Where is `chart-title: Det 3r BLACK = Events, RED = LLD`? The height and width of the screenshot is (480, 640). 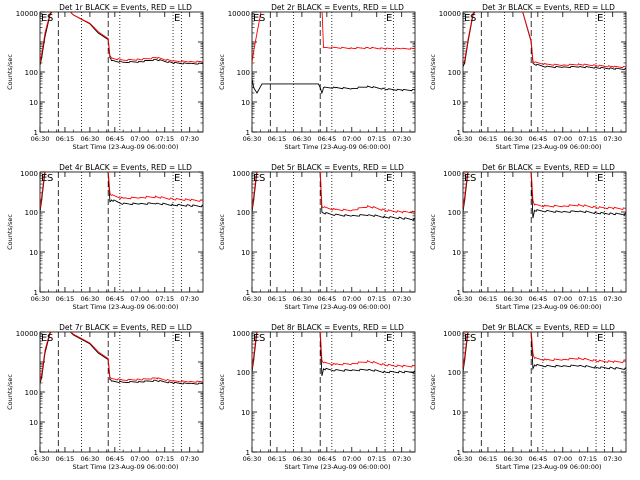
chart-title: Det 3r BLACK = Events, RED = LLD is located at coordinates (548, 7).